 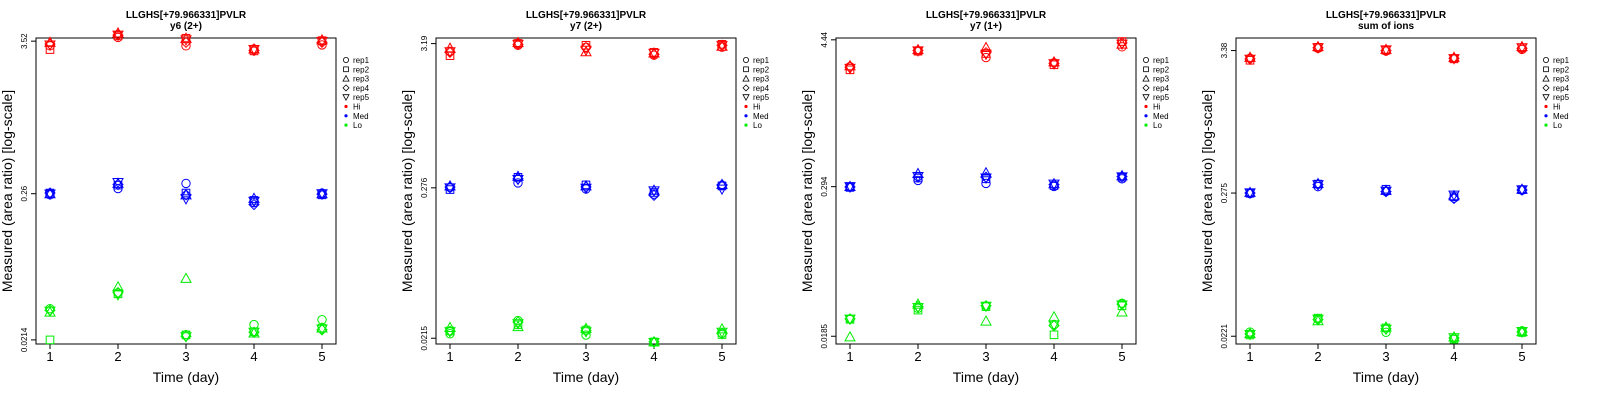 I want to click on point-med-rep4-day5, so click(x=722, y=185).